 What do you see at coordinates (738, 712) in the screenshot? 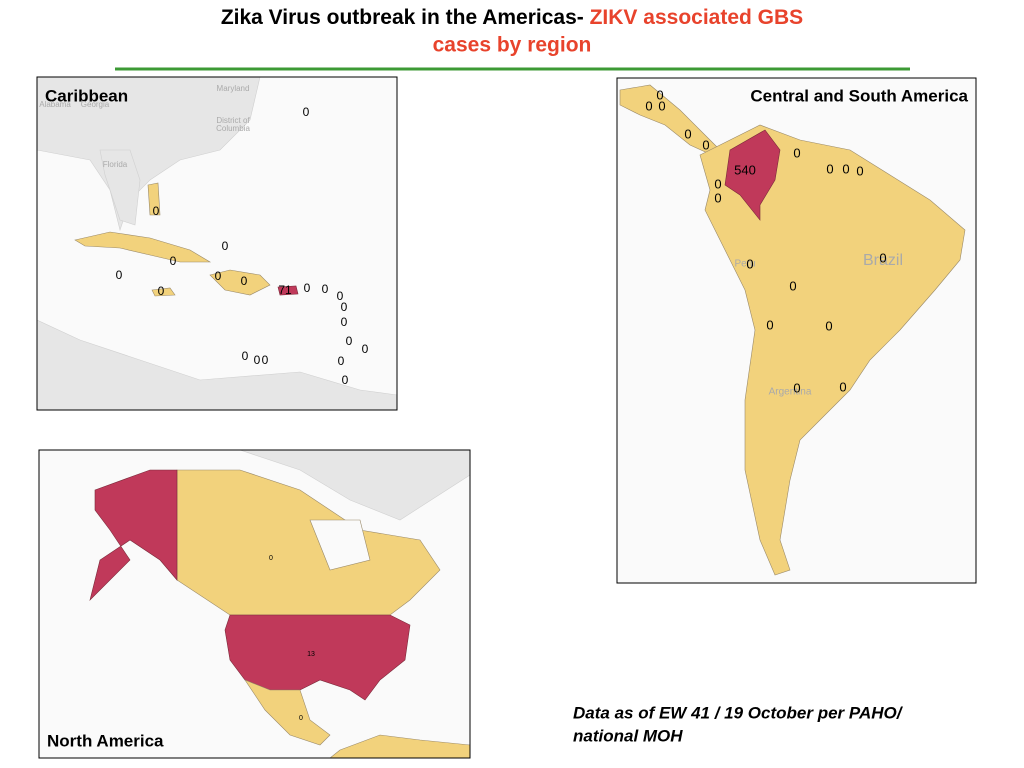
I see `footnote: Data as of EW 41 / 19 October per PAHO/` at bounding box center [738, 712].